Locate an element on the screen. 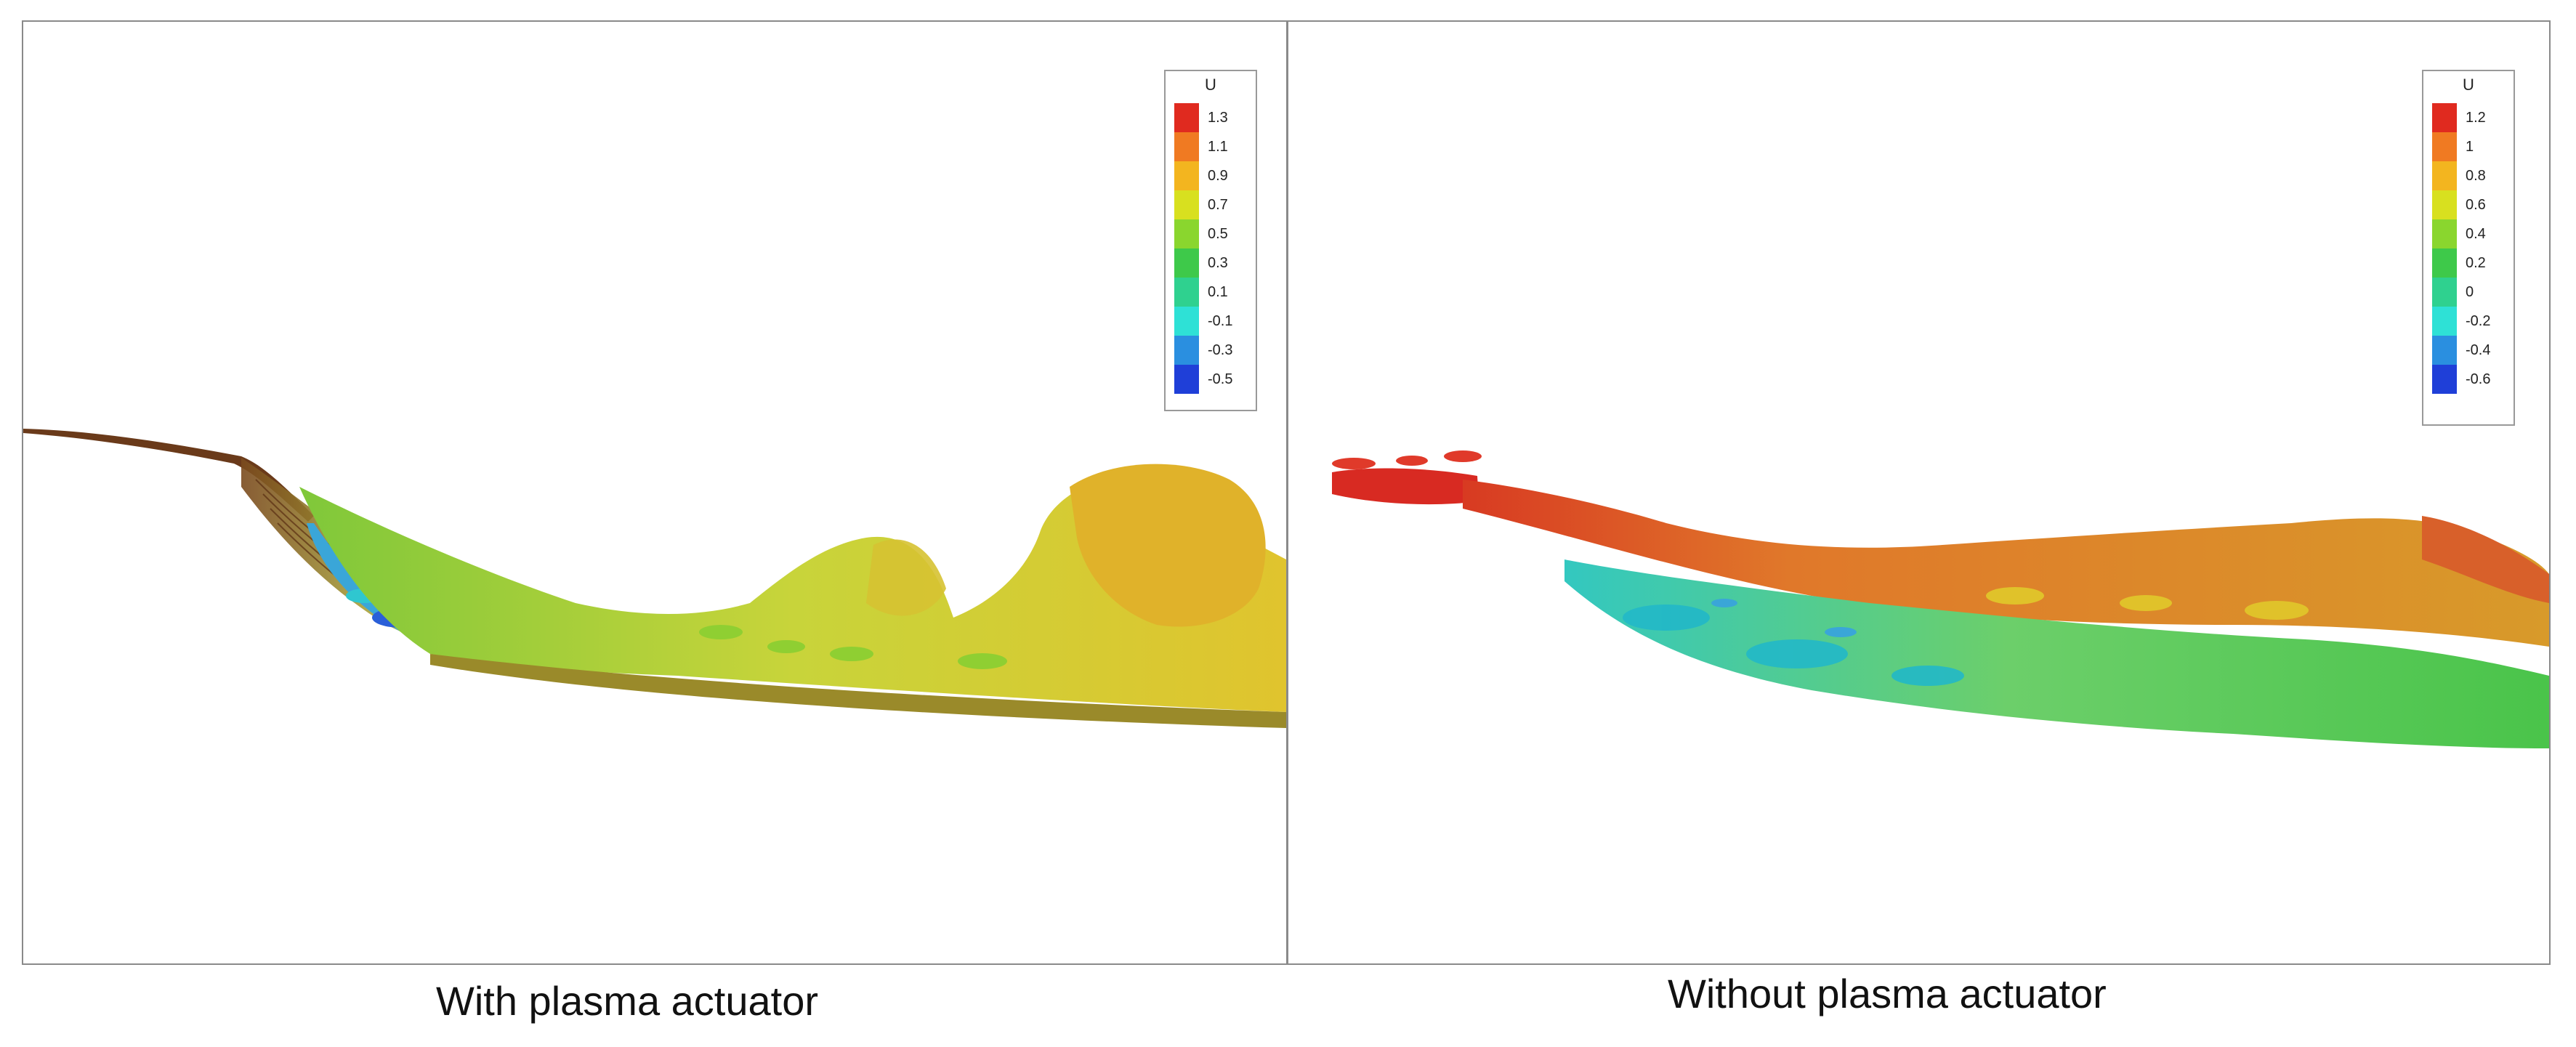  right-legend-tick: 1.2 is located at coordinates (2476, 118).